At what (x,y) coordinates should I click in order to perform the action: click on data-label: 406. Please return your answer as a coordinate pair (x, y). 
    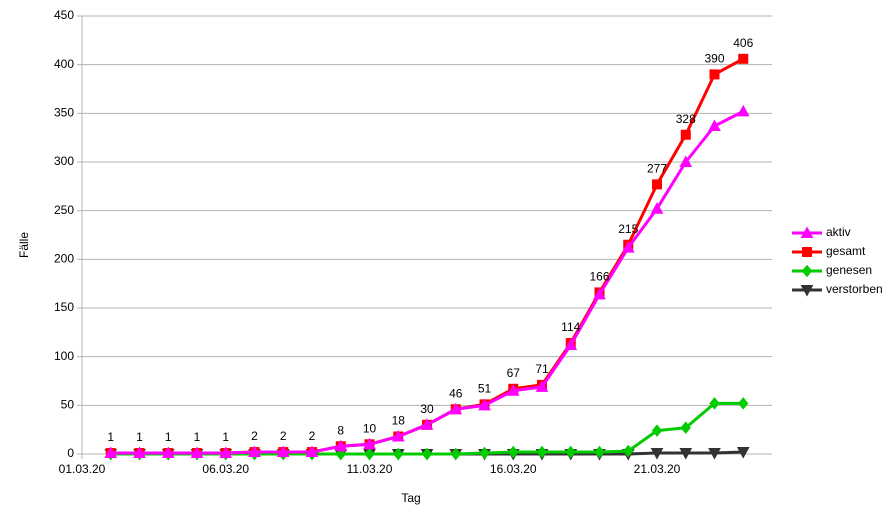
    Looking at the image, I should click on (743, 43).